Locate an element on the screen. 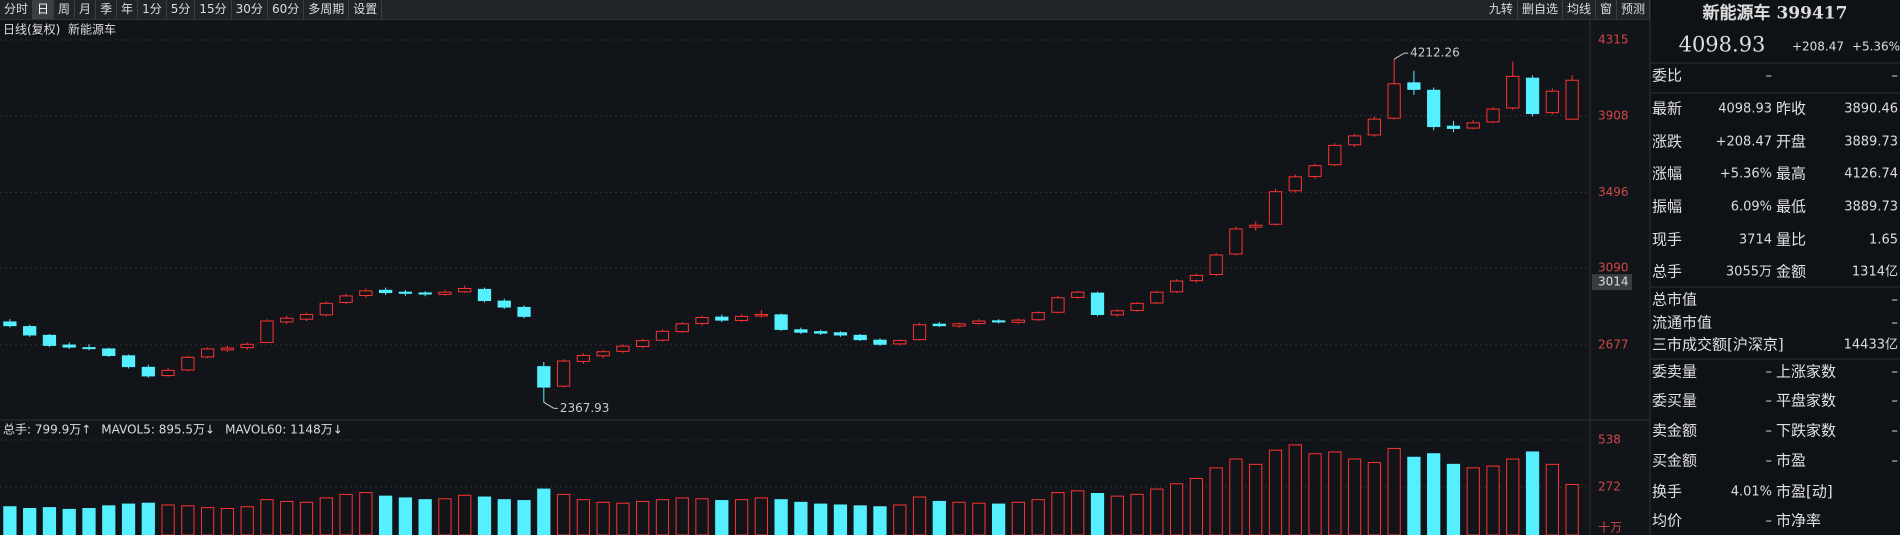 This screenshot has width=1900, height=535. quote-value: 1.65 is located at coordinates (1883, 240).